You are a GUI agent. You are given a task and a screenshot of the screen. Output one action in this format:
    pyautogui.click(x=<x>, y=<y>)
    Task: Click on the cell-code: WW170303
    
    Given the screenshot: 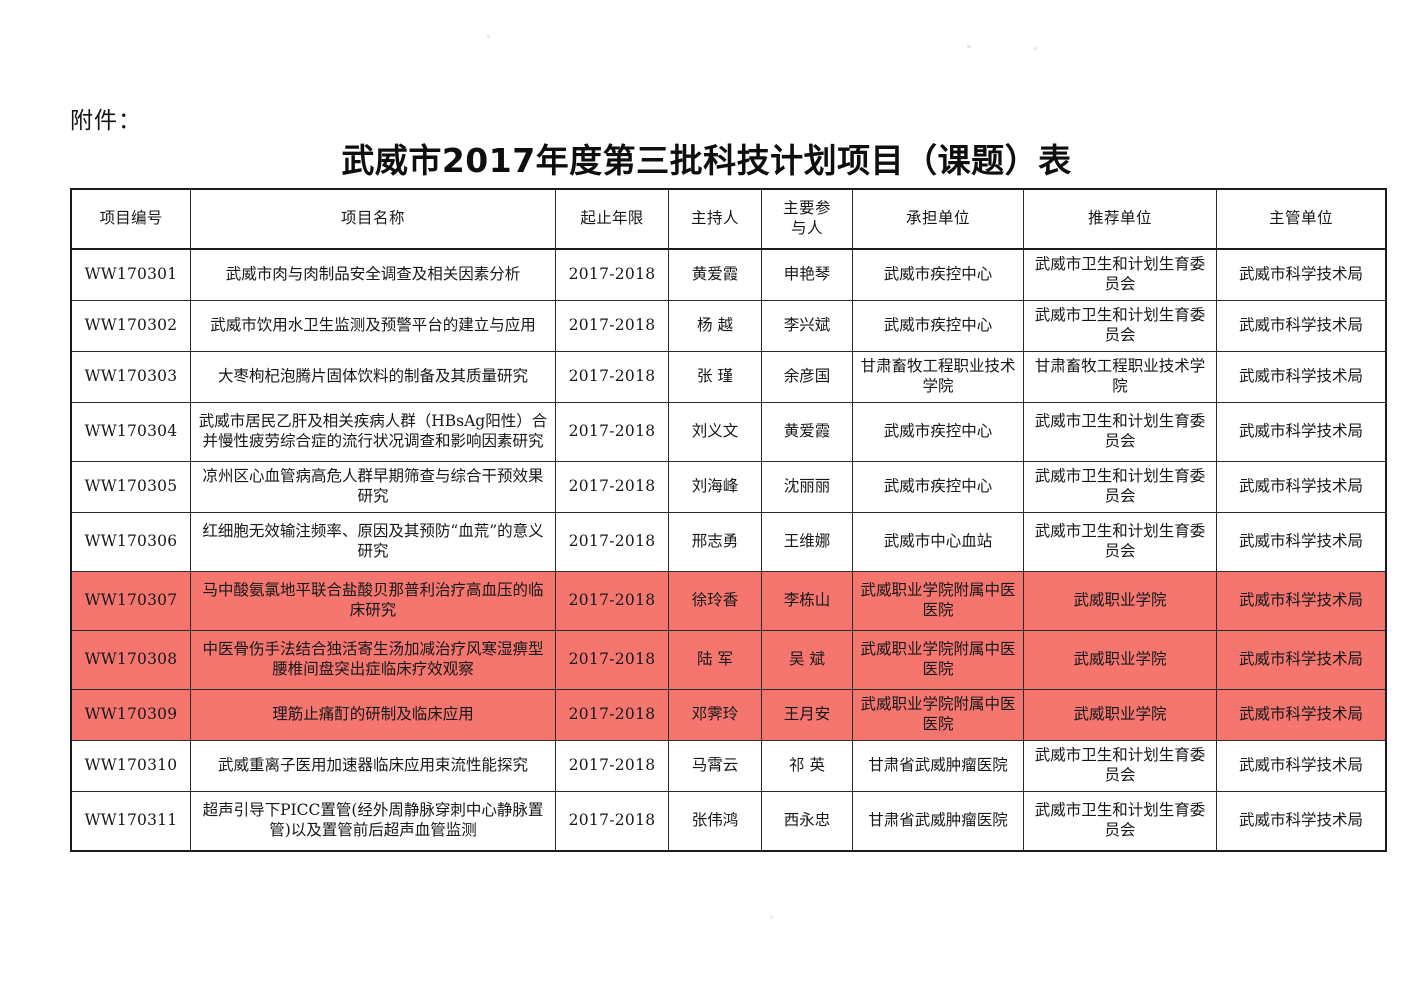 What is the action you would take?
    pyautogui.click(x=130, y=377)
    